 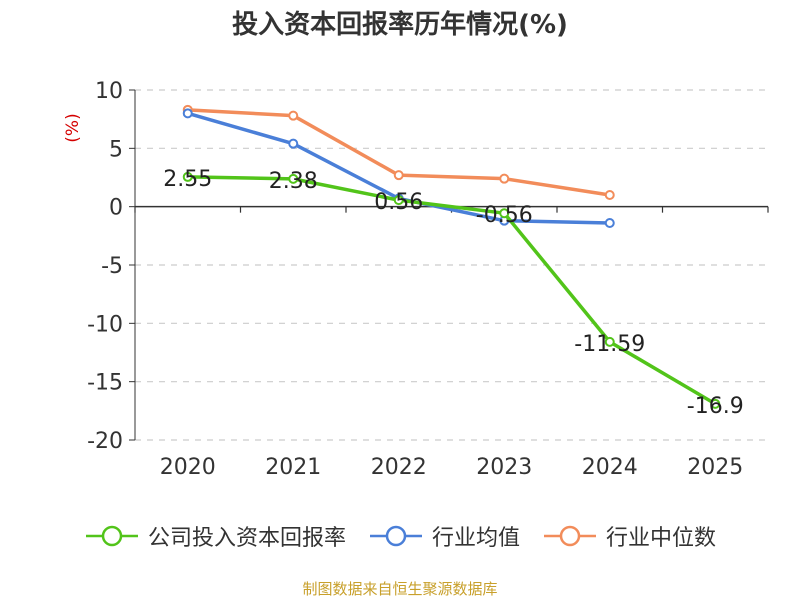 I want to click on legend-label: 公司投入资本回报率, so click(x=246, y=538).